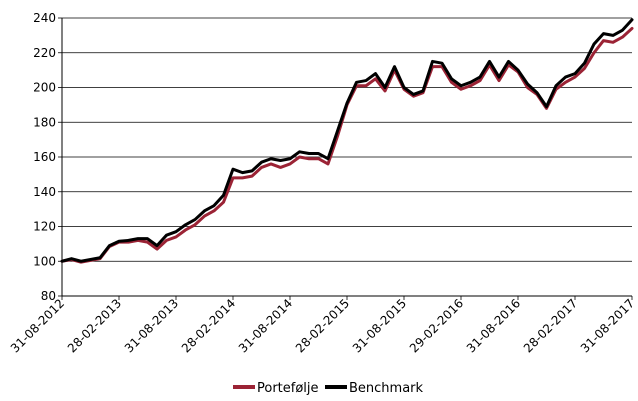 This screenshot has height=401, width=638. Describe the element at coordinates (44, 192) in the screenshot. I see `y-tick-label: 140` at that location.